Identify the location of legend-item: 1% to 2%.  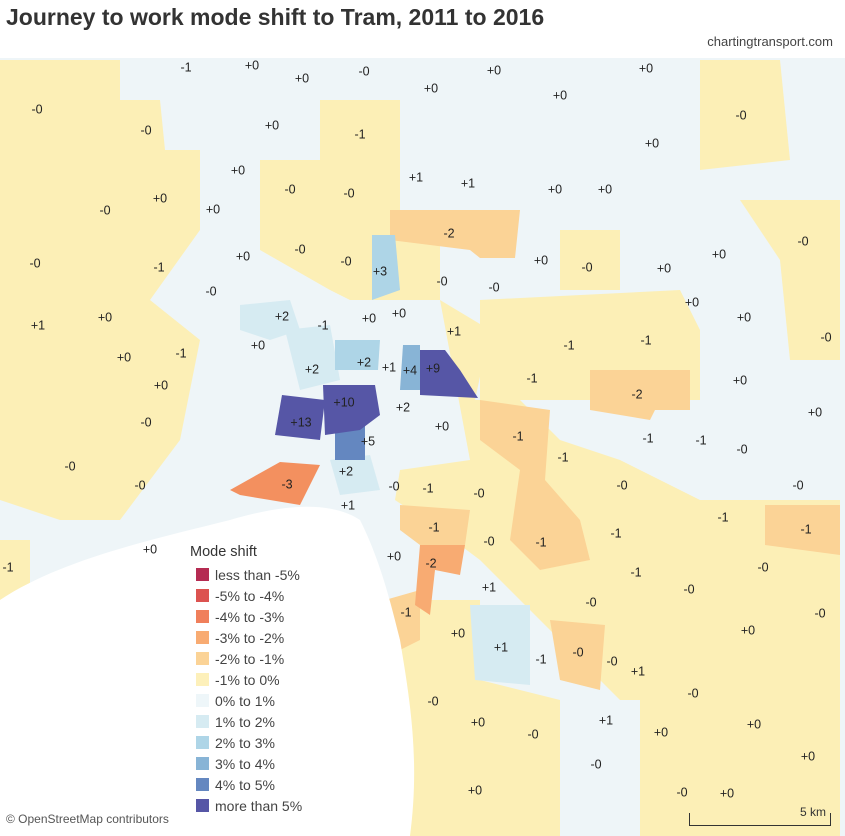
(246, 721).